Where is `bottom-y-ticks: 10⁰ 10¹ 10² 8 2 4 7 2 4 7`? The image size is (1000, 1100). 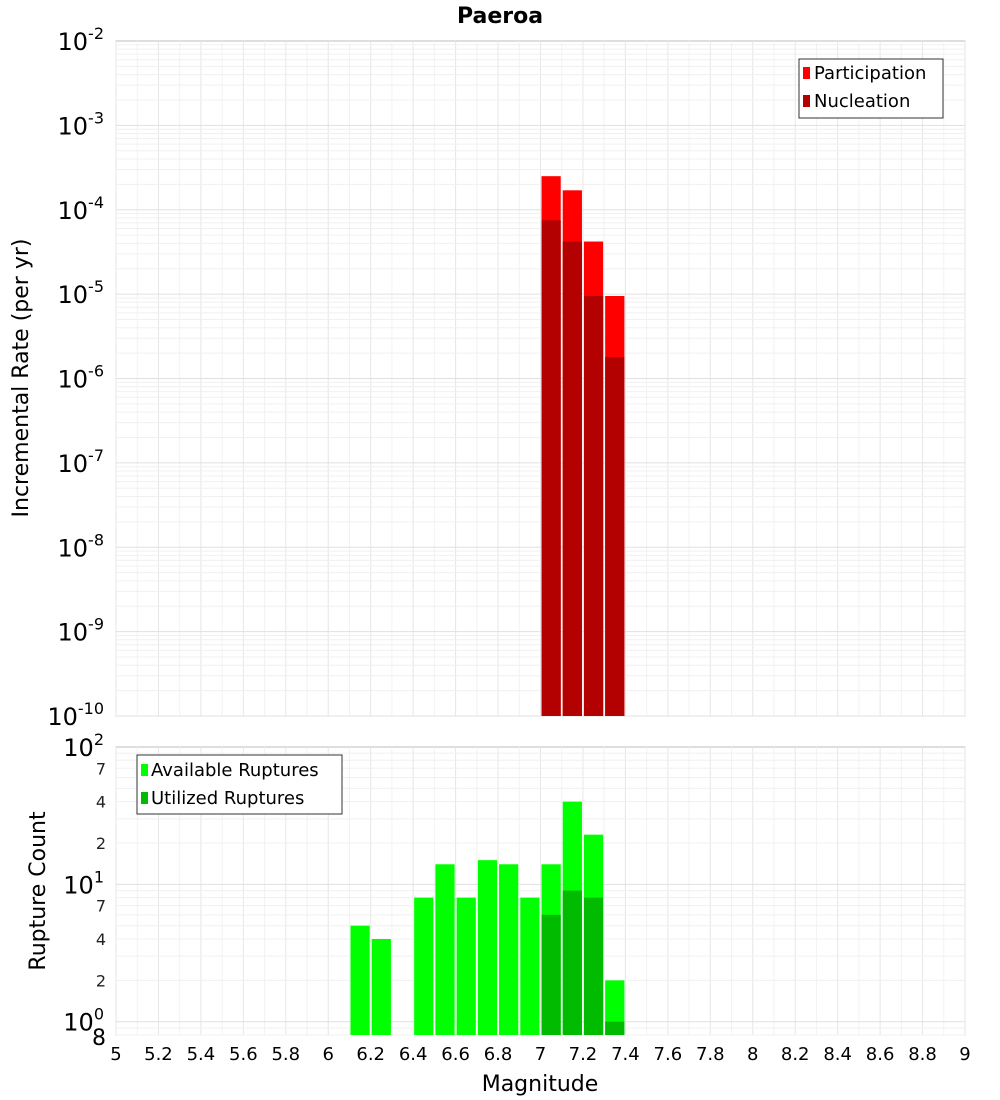 bottom-y-ticks: 10⁰ 10¹ 10² 8 2 4 7 2 4 7 is located at coordinates (84, 890).